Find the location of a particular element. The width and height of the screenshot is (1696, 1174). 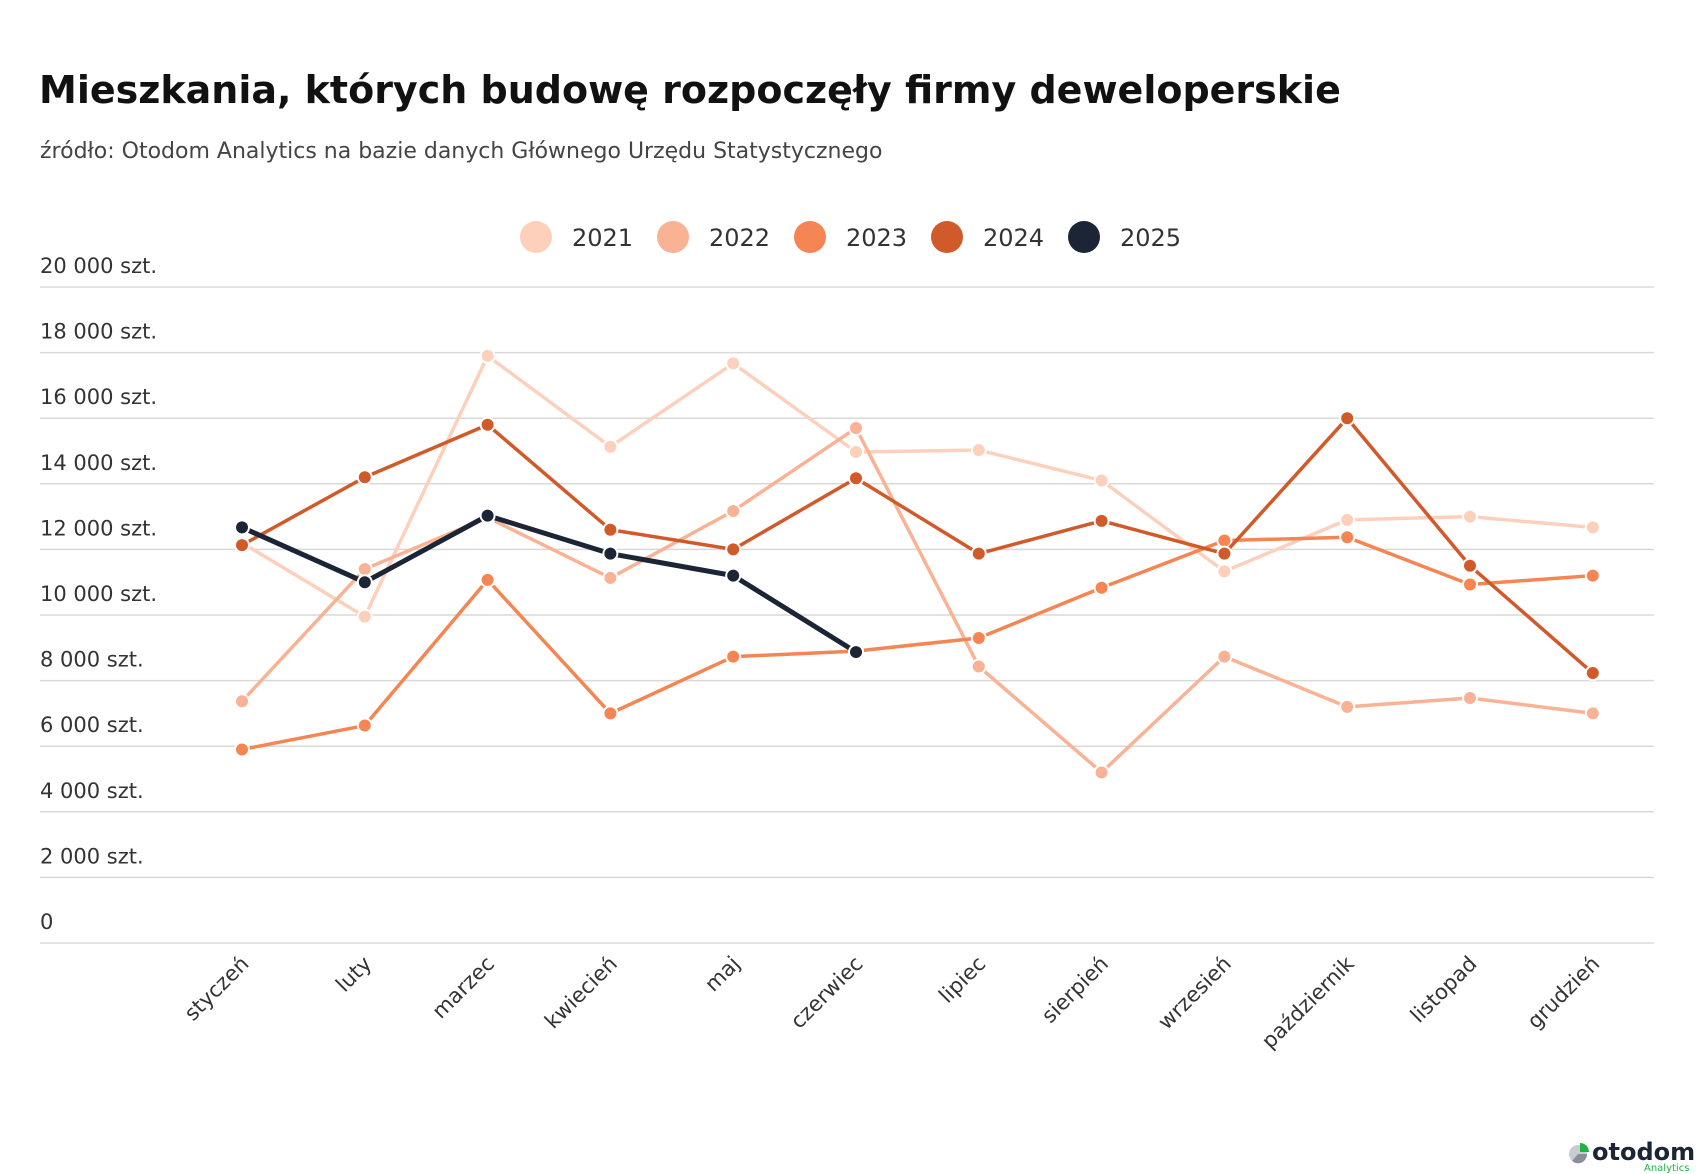

legend-item-2022: 2022 is located at coordinates (713, 237).